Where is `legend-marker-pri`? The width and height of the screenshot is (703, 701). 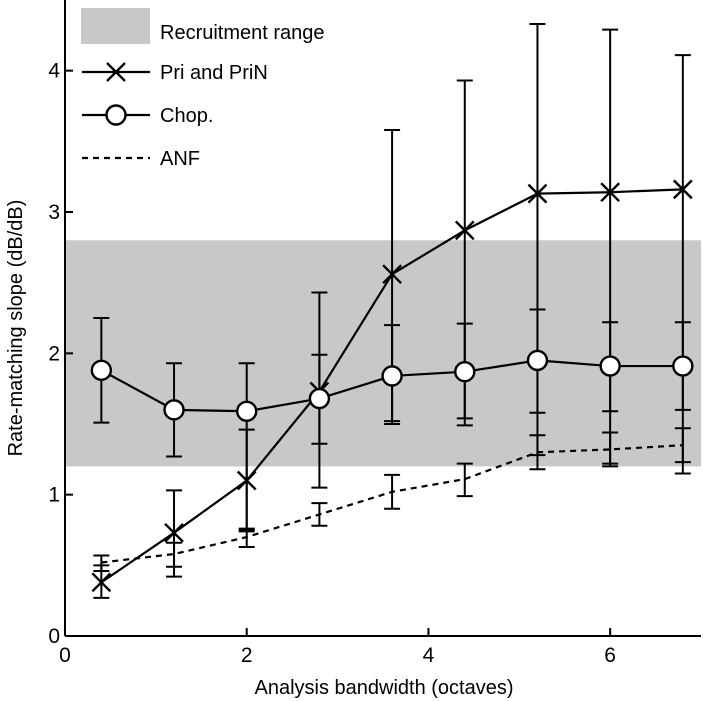
legend-marker-pri is located at coordinates (116, 72).